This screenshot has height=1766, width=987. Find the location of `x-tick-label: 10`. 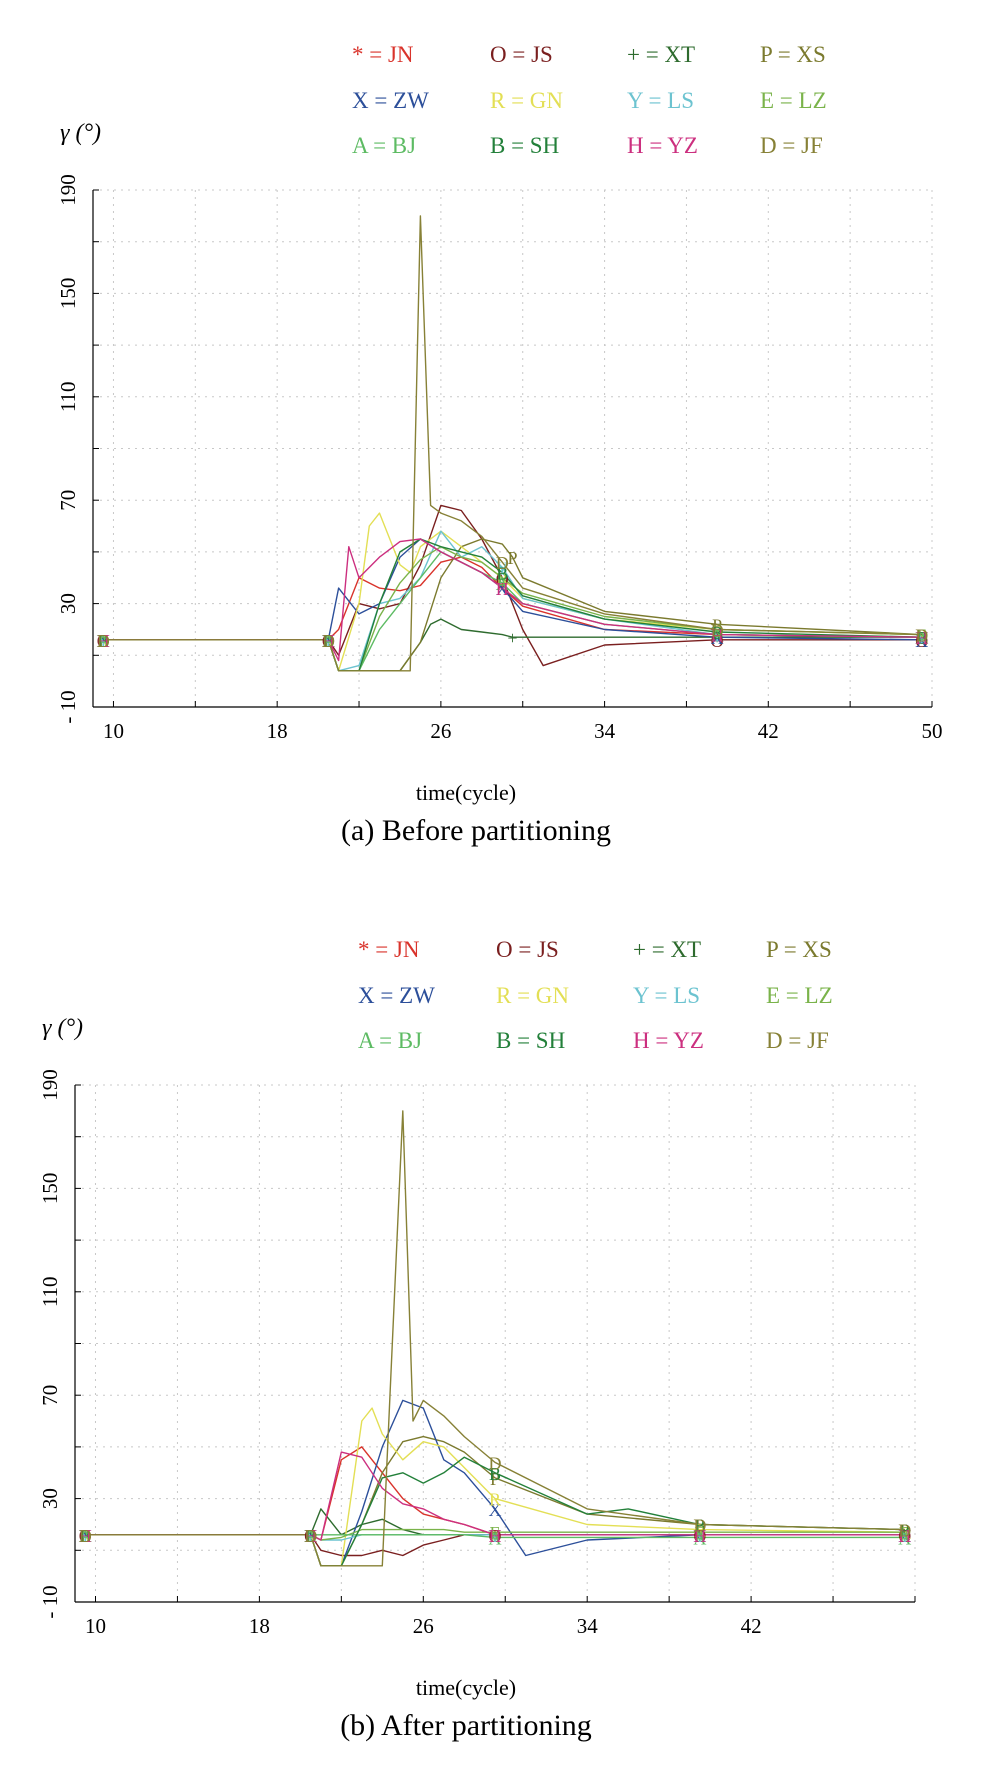

x-tick-label: 10 is located at coordinates (95, 1626).